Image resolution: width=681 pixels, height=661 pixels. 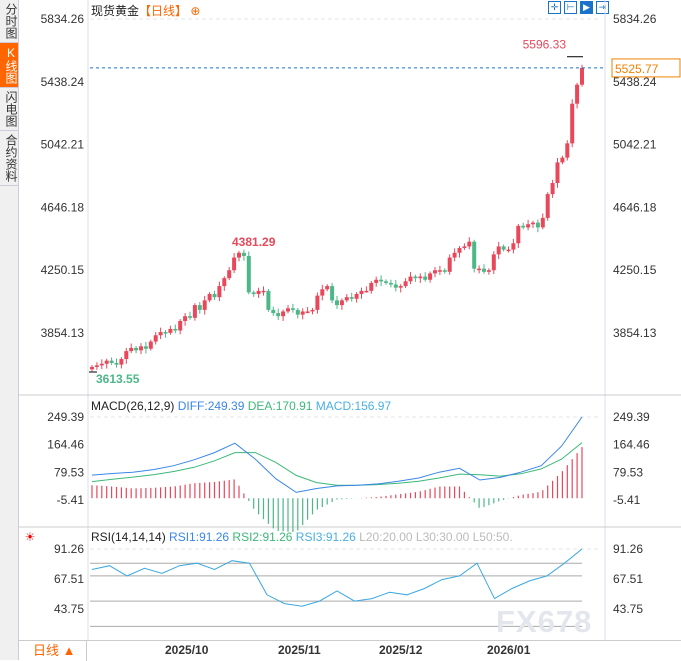 I want to click on sidebar: 分时图 K线图 闪电图 合约资料, so click(x=9, y=330).